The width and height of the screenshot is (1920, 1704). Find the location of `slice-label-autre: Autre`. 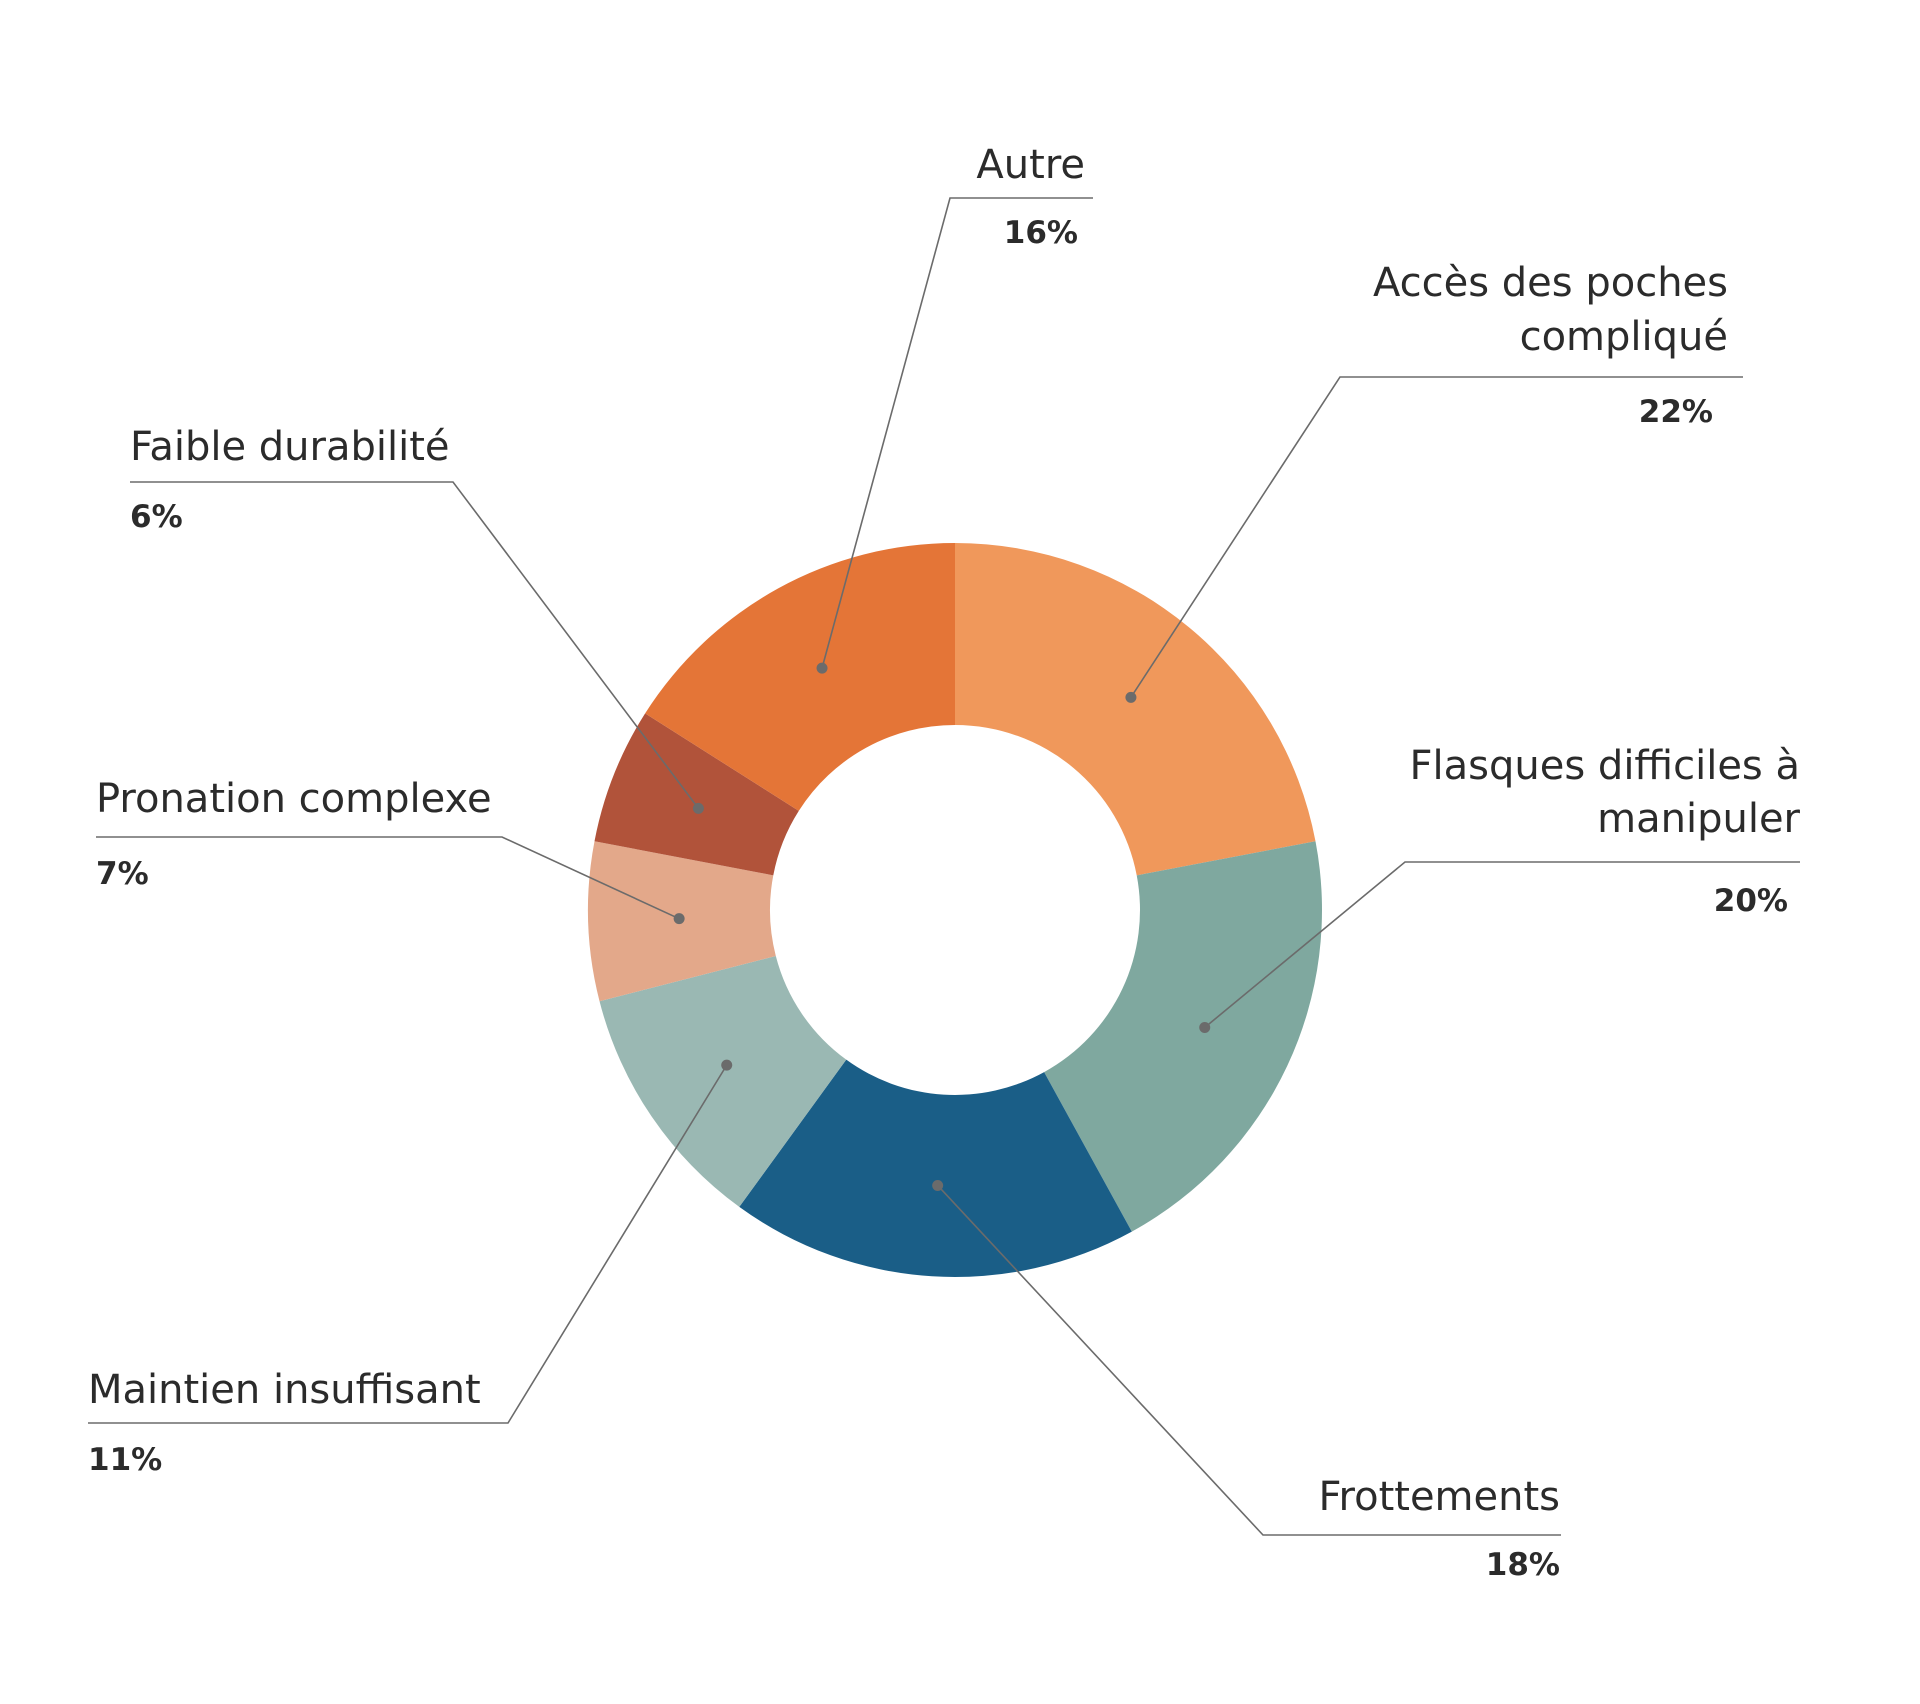

slice-label-autre: Autre is located at coordinates (1030, 165).